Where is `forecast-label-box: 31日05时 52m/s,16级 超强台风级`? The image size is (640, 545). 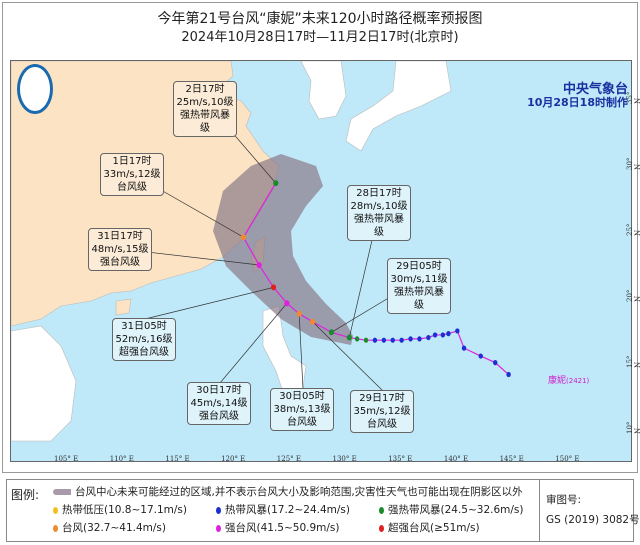 forecast-label-box: 31日05时 52m/s,16级 超强台风级 is located at coordinates (144, 339).